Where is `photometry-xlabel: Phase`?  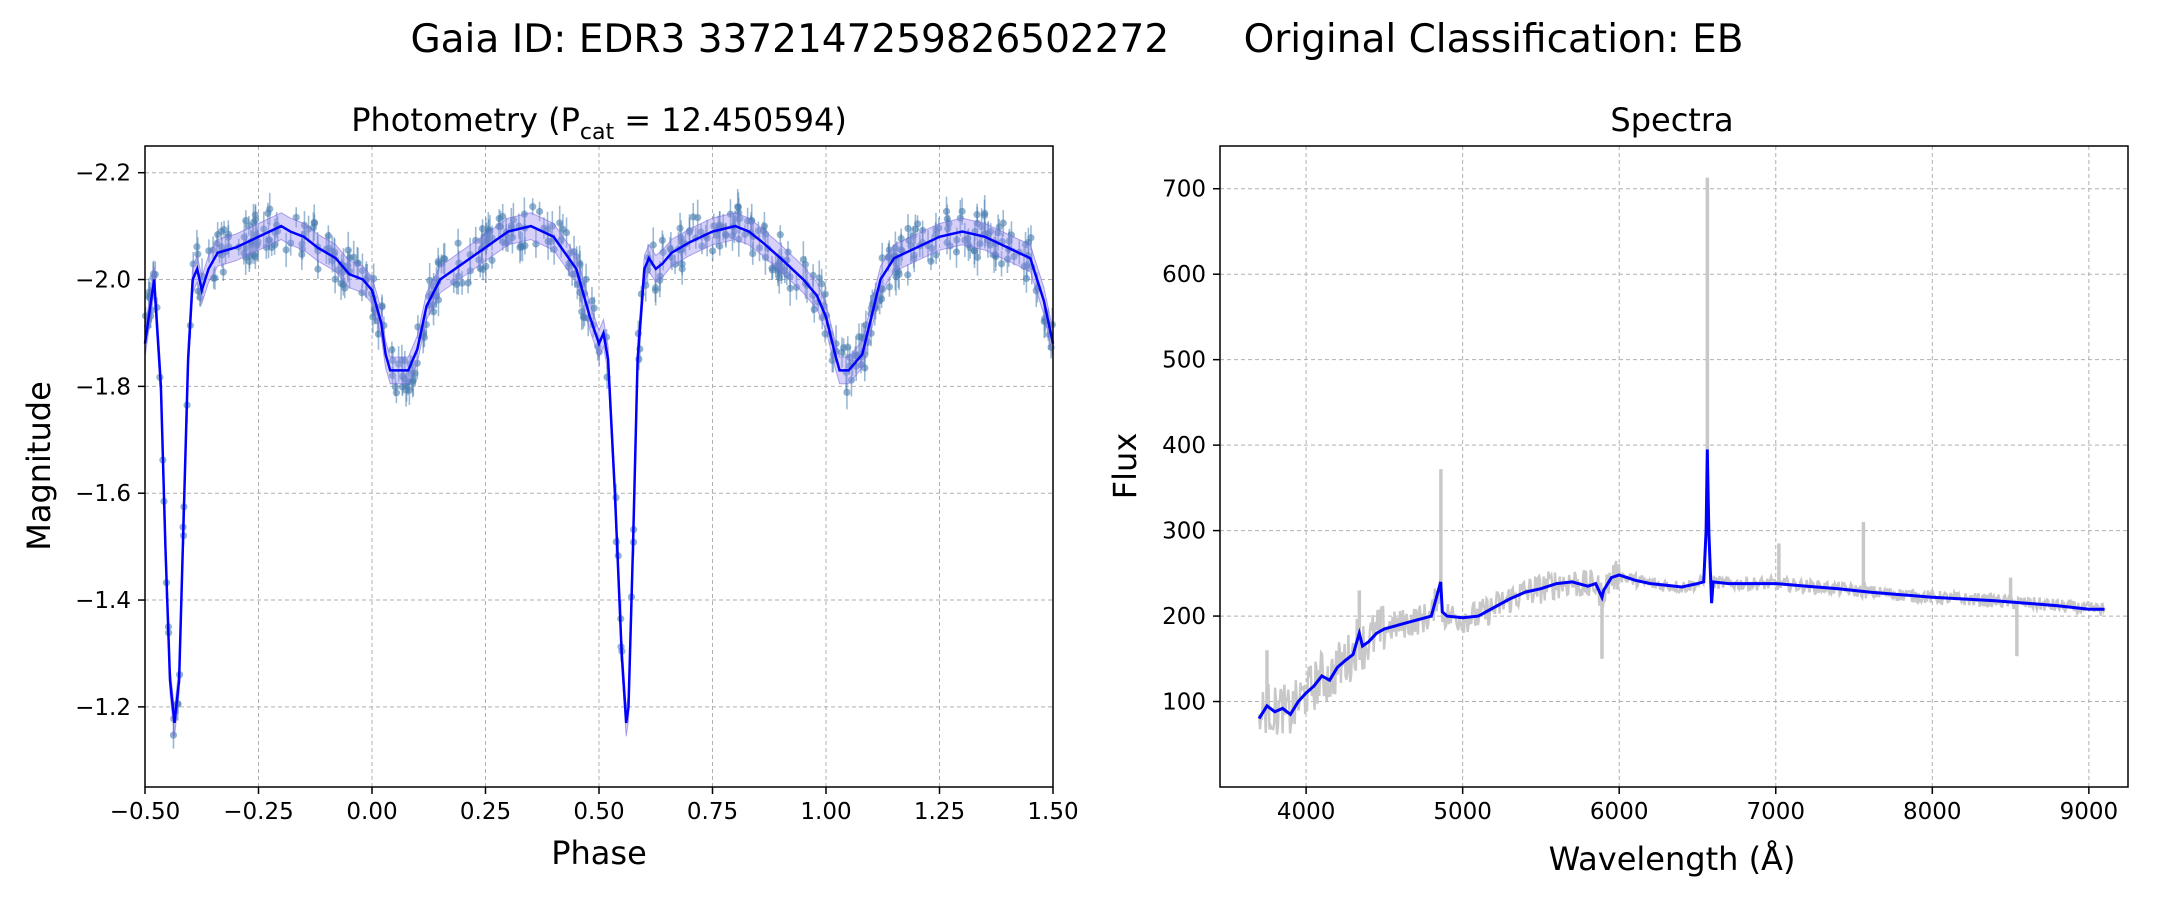 photometry-xlabel: Phase is located at coordinates (599, 853).